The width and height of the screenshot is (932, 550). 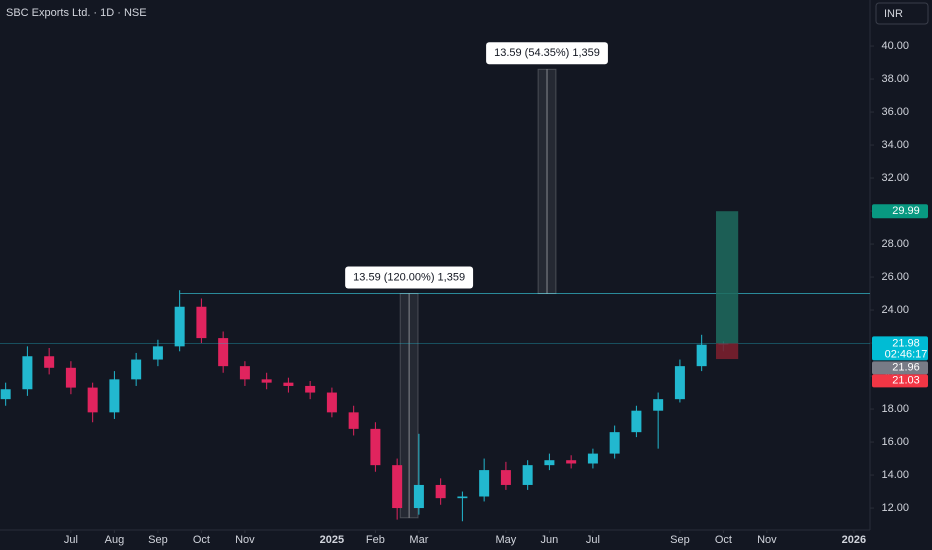 What do you see at coordinates (895, 46) in the screenshot?
I see `y-tick-label: 40.00` at bounding box center [895, 46].